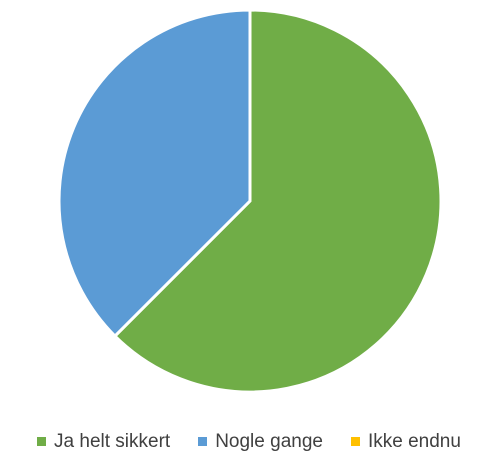 The image size is (498, 463). Describe the element at coordinates (103, 441) in the screenshot. I see `legend-item-ja-helt-sikkert: Ja helt sikkert` at that location.